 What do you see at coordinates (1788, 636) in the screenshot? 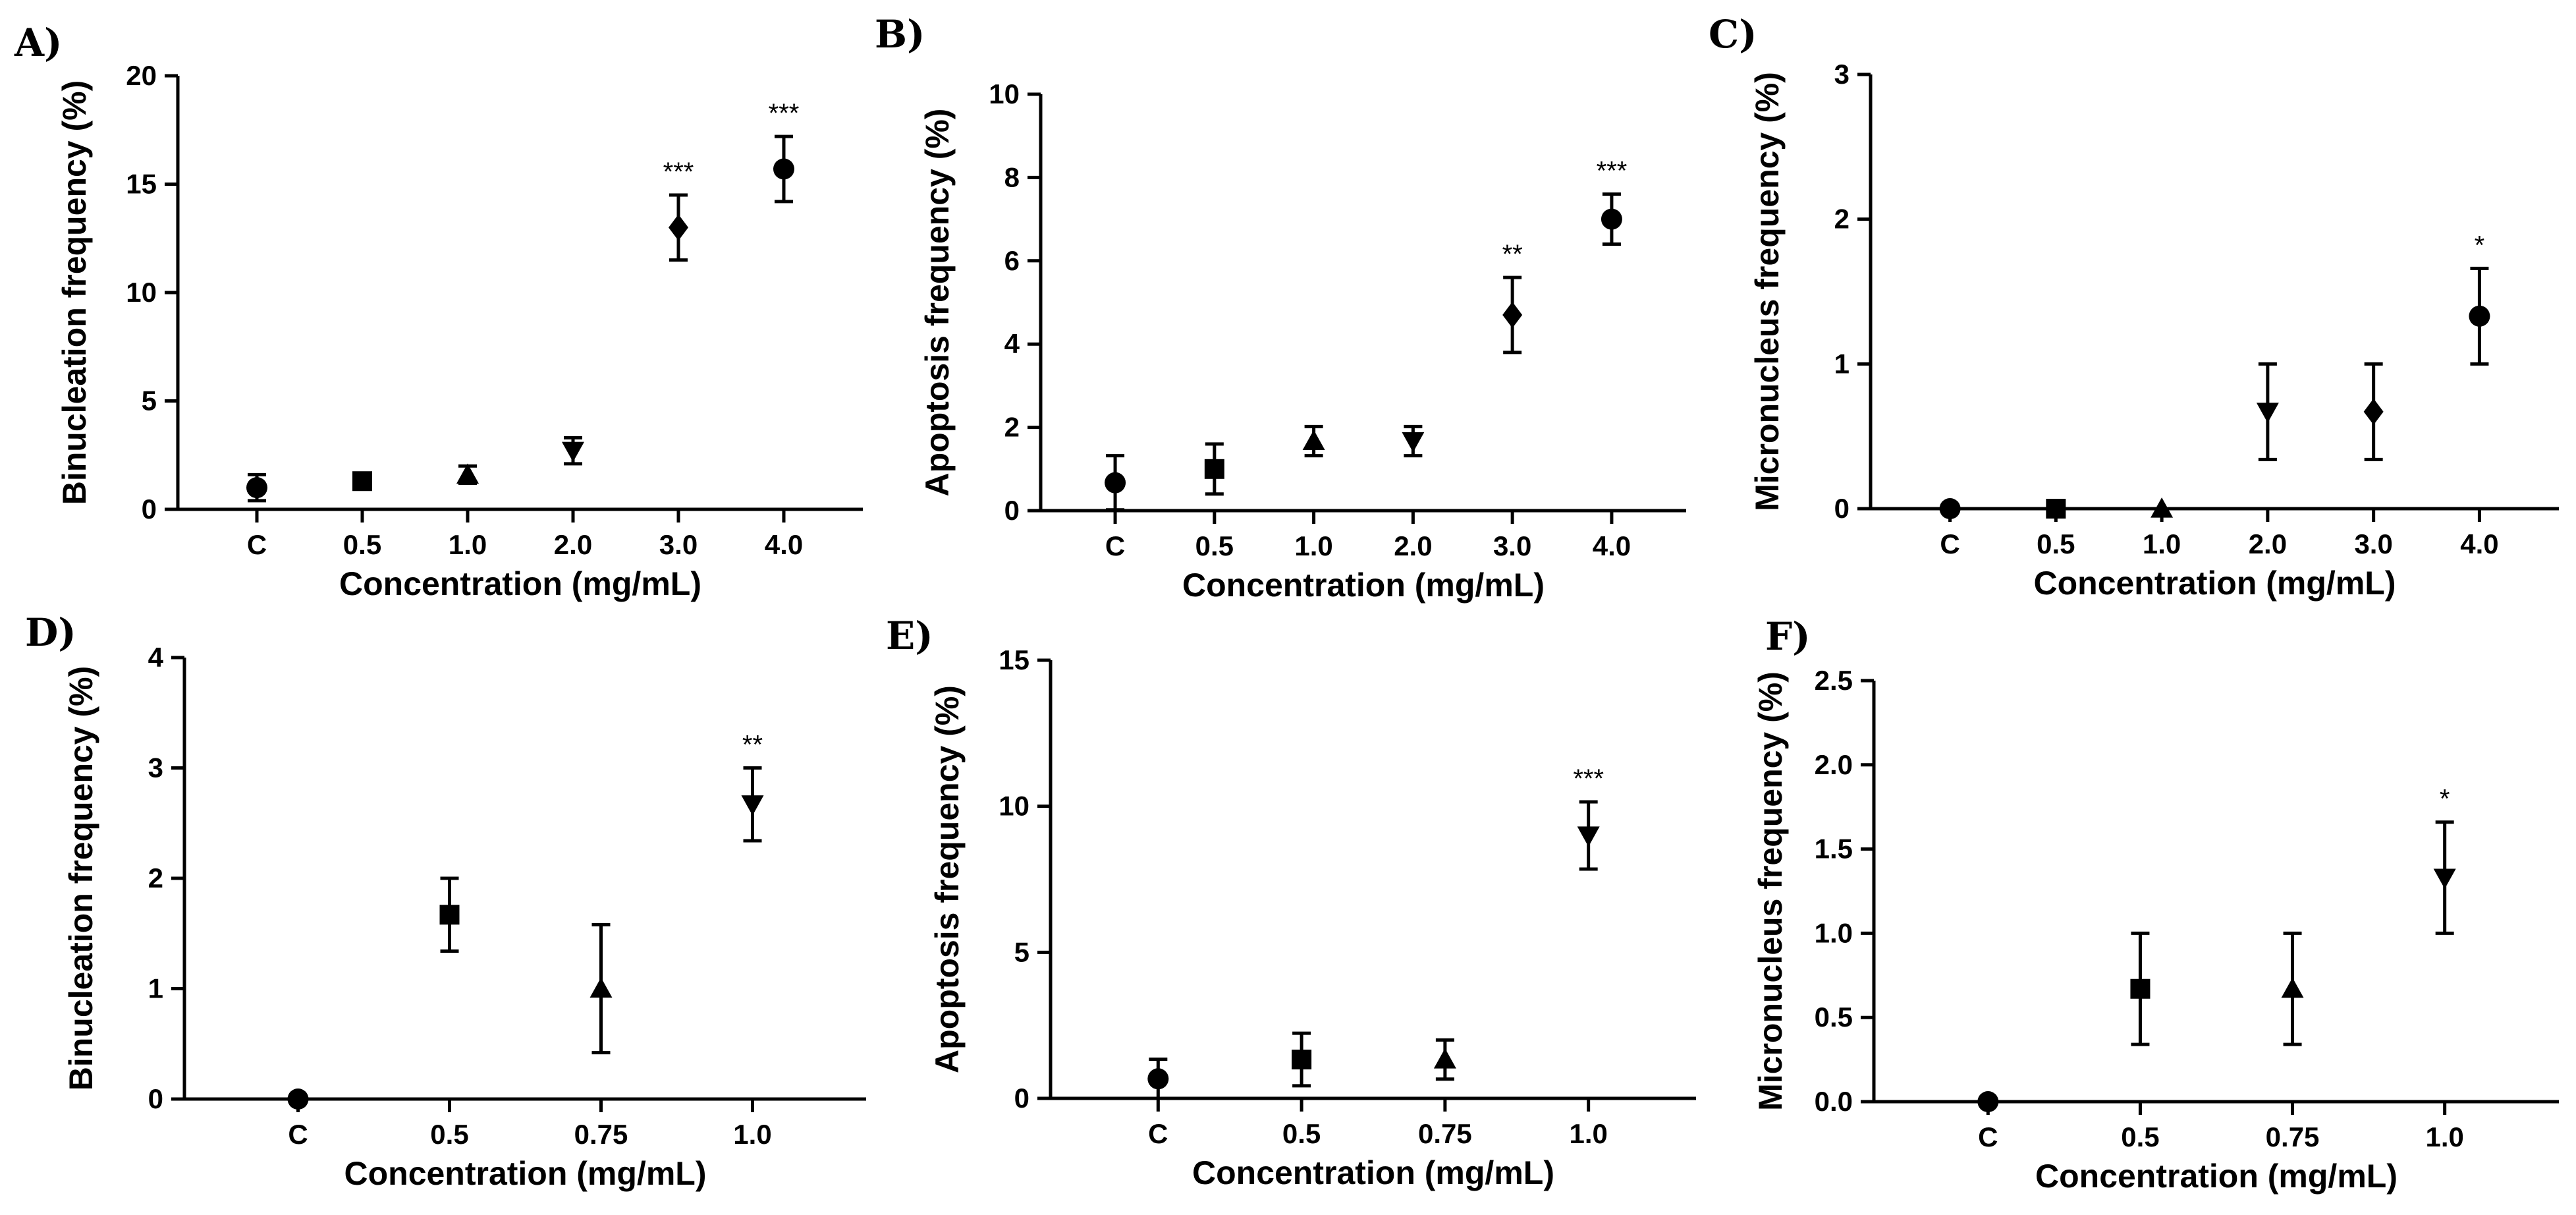
I see `panel-letter: F)` at bounding box center [1788, 636].